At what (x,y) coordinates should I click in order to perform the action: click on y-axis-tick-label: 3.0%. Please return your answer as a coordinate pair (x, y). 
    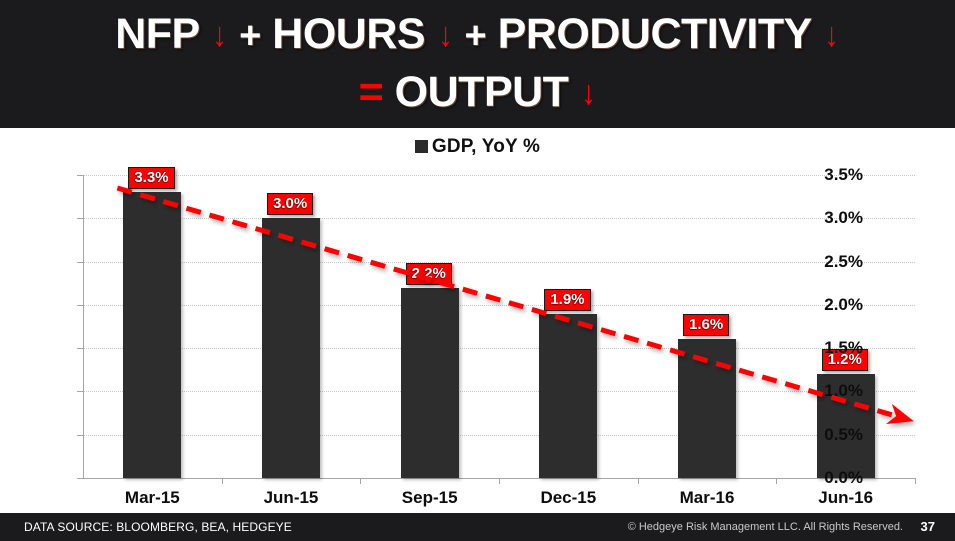
    Looking at the image, I should click on (843, 218).